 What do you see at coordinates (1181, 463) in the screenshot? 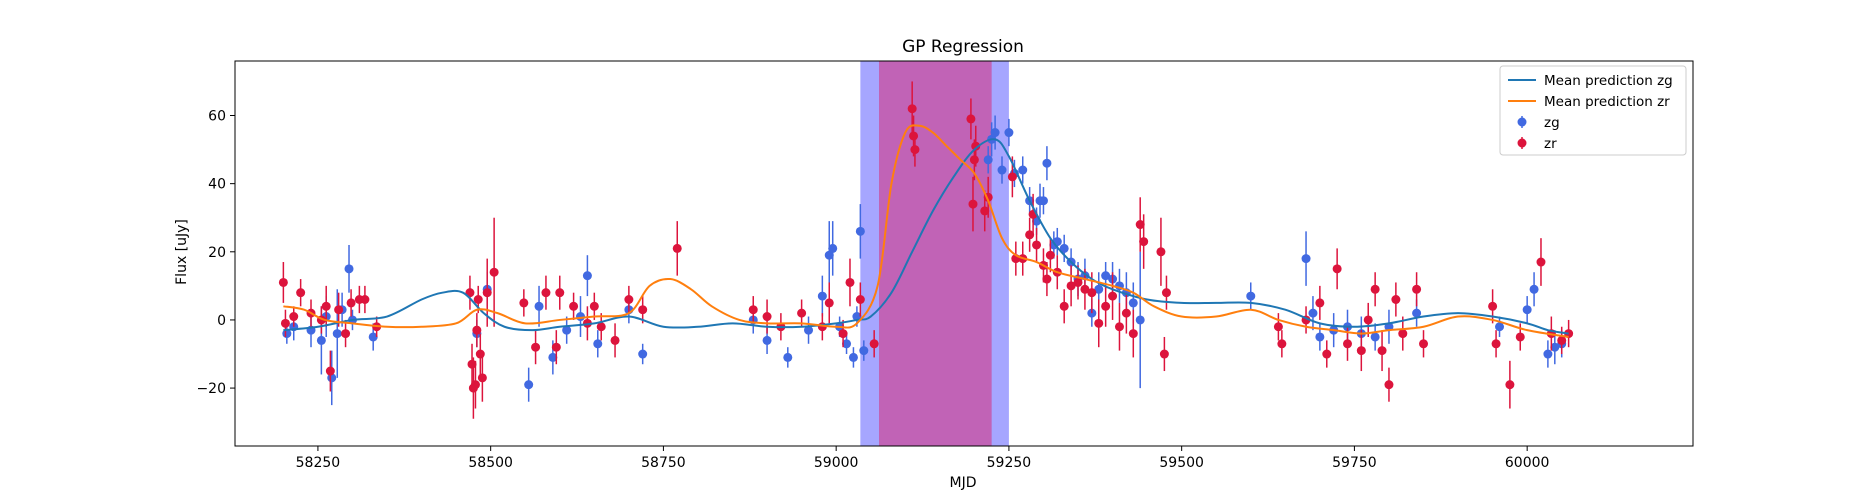
I see `x-tick-label: 59500` at bounding box center [1181, 463].